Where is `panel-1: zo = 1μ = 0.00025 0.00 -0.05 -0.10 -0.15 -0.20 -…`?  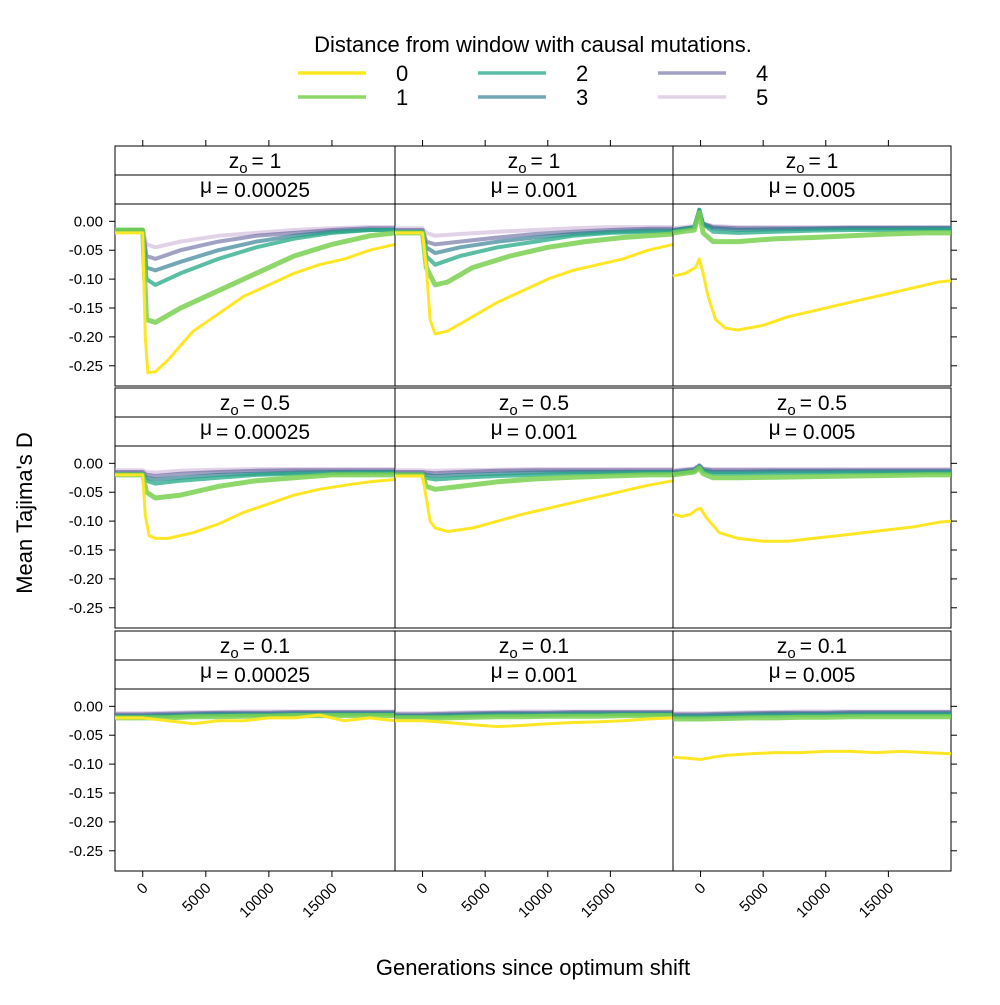 panel-1: zo = 1μ = 0.00025 0.00 -0.05 -0.10 -0.15 -0.20 -… is located at coordinates (232, 263).